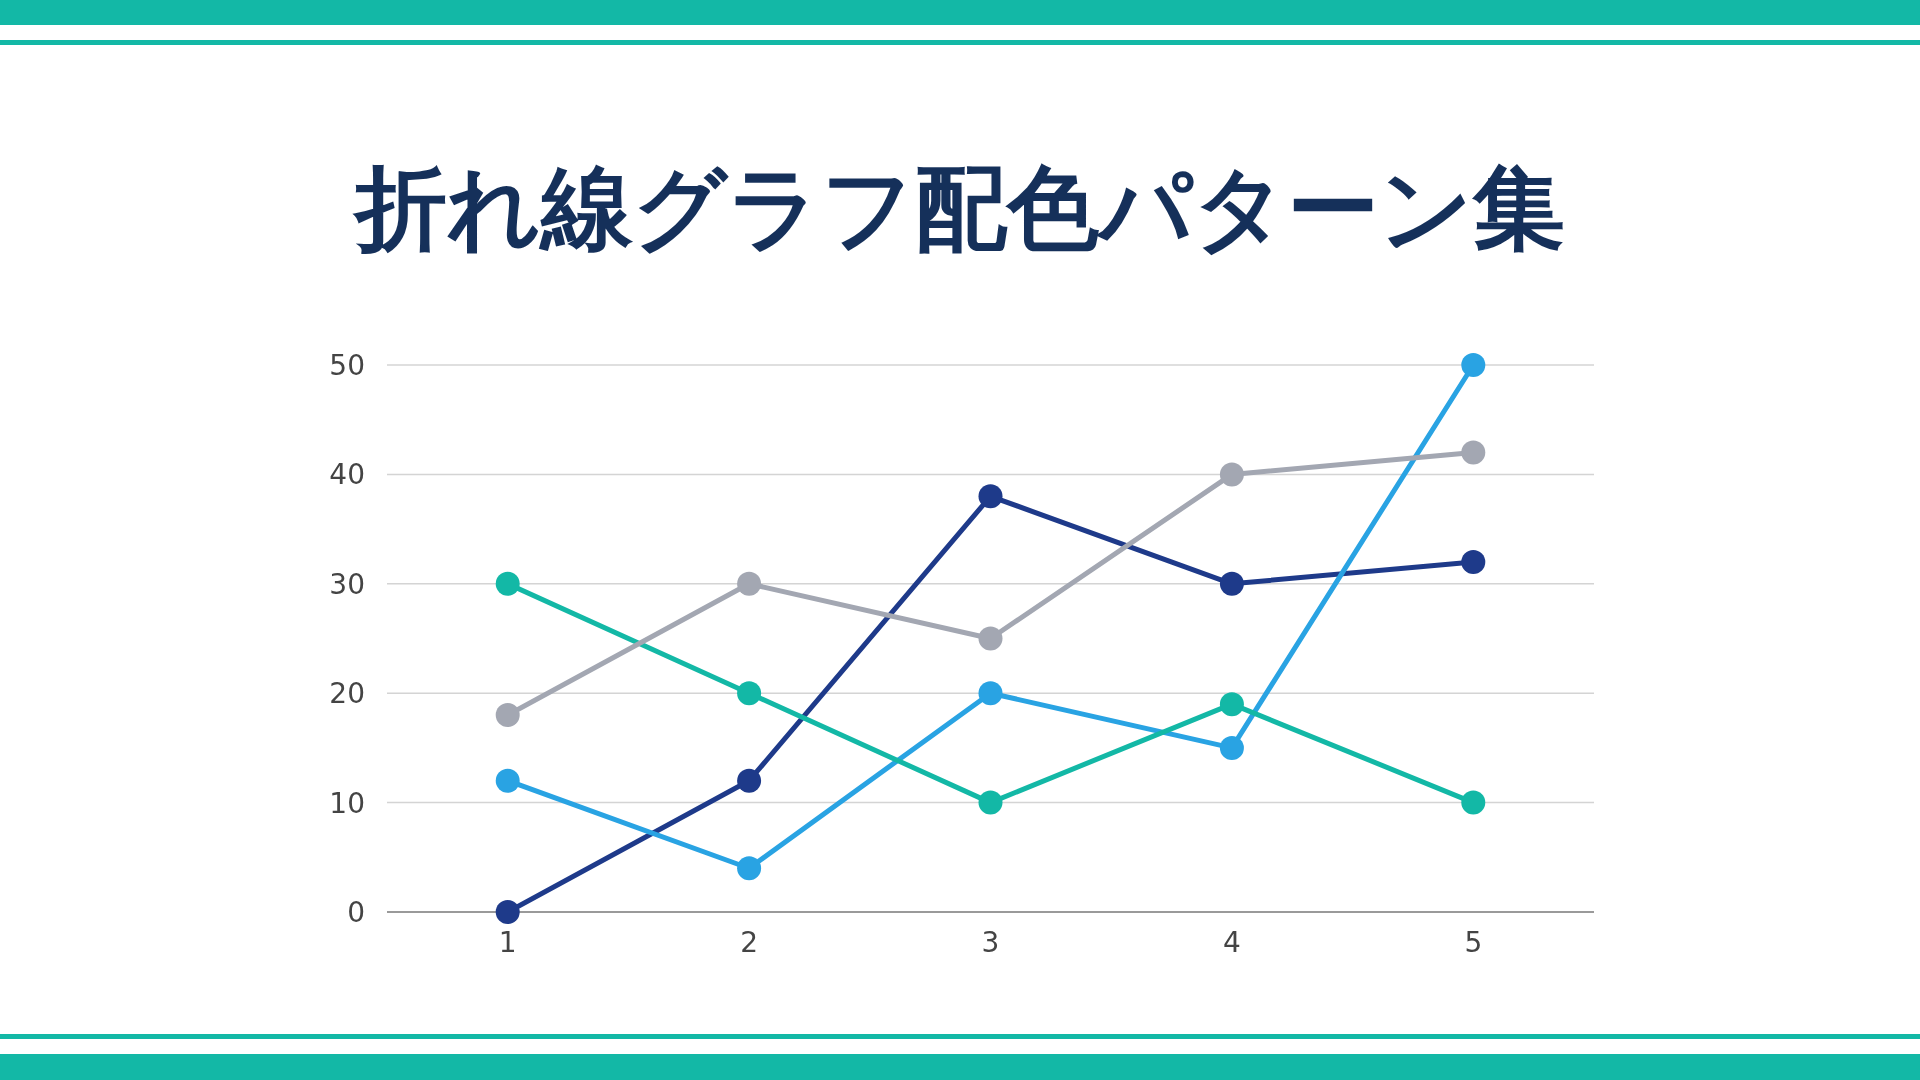  I want to click on y-tick-label: 10, so click(347, 803).